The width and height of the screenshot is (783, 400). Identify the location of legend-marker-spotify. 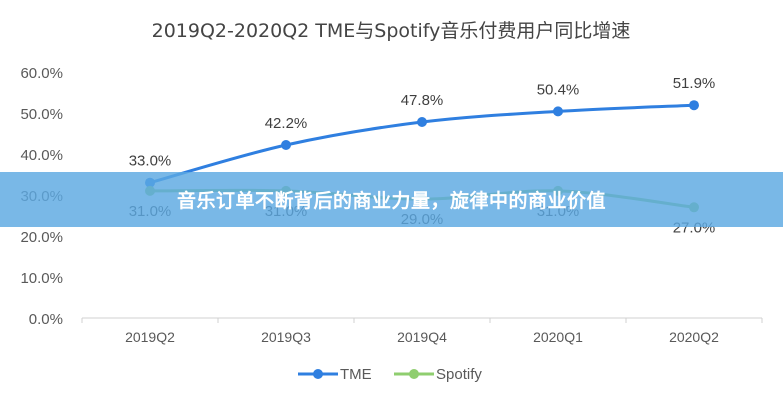
(414, 374).